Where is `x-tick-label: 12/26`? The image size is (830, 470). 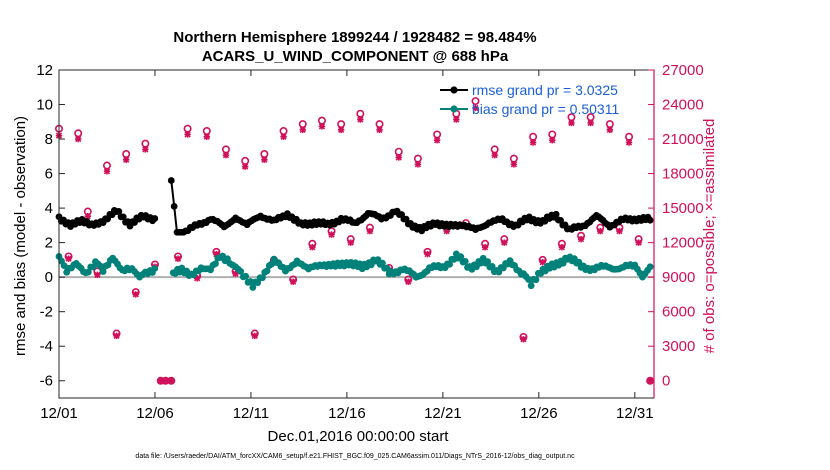 x-tick-label: 12/26 is located at coordinates (539, 413).